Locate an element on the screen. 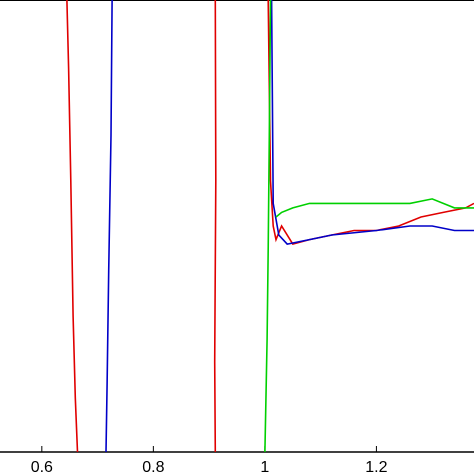 This screenshot has height=474, width=474. x-tick-label: 1 is located at coordinates (264, 466).